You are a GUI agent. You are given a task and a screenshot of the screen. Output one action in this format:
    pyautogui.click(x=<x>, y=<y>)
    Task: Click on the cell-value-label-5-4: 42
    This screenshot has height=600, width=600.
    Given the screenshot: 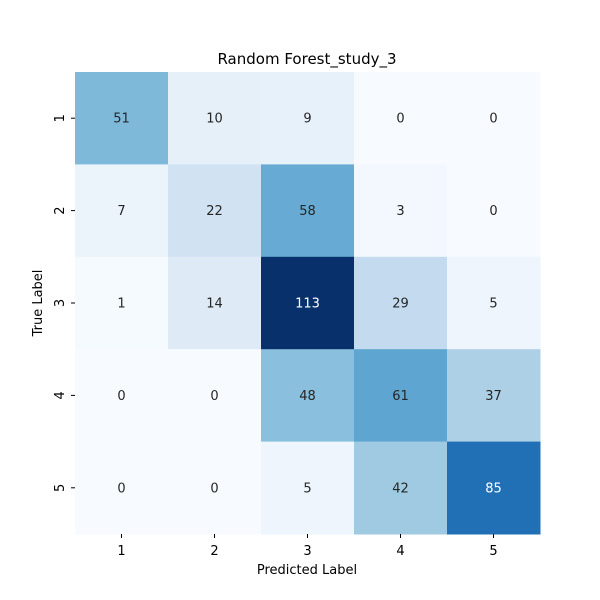 What is the action you would take?
    pyautogui.click(x=400, y=488)
    